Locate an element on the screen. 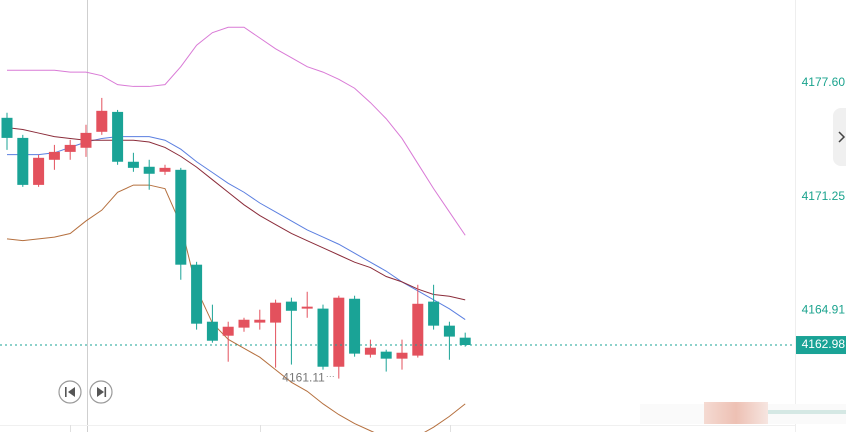 Image resolution: width=846 pixels, height=432 pixels. annotation-label: 4161.11 is located at coordinates (303, 378).